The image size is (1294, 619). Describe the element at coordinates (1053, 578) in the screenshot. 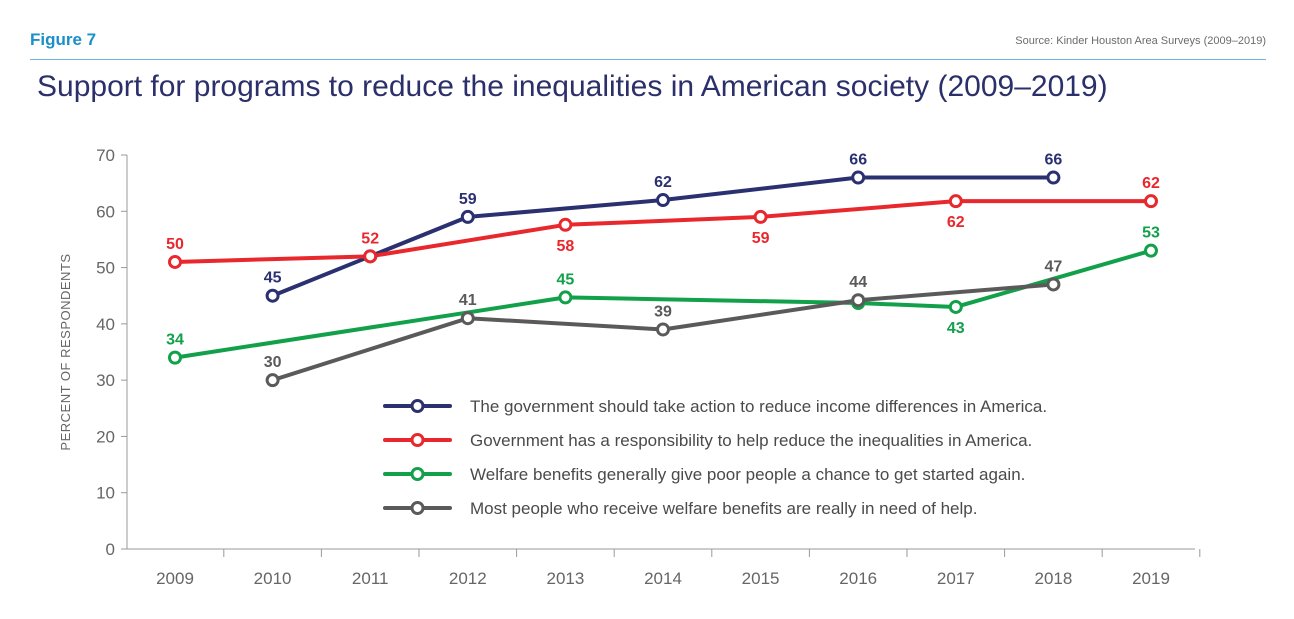

I see `x-tick-label: 2018` at that location.